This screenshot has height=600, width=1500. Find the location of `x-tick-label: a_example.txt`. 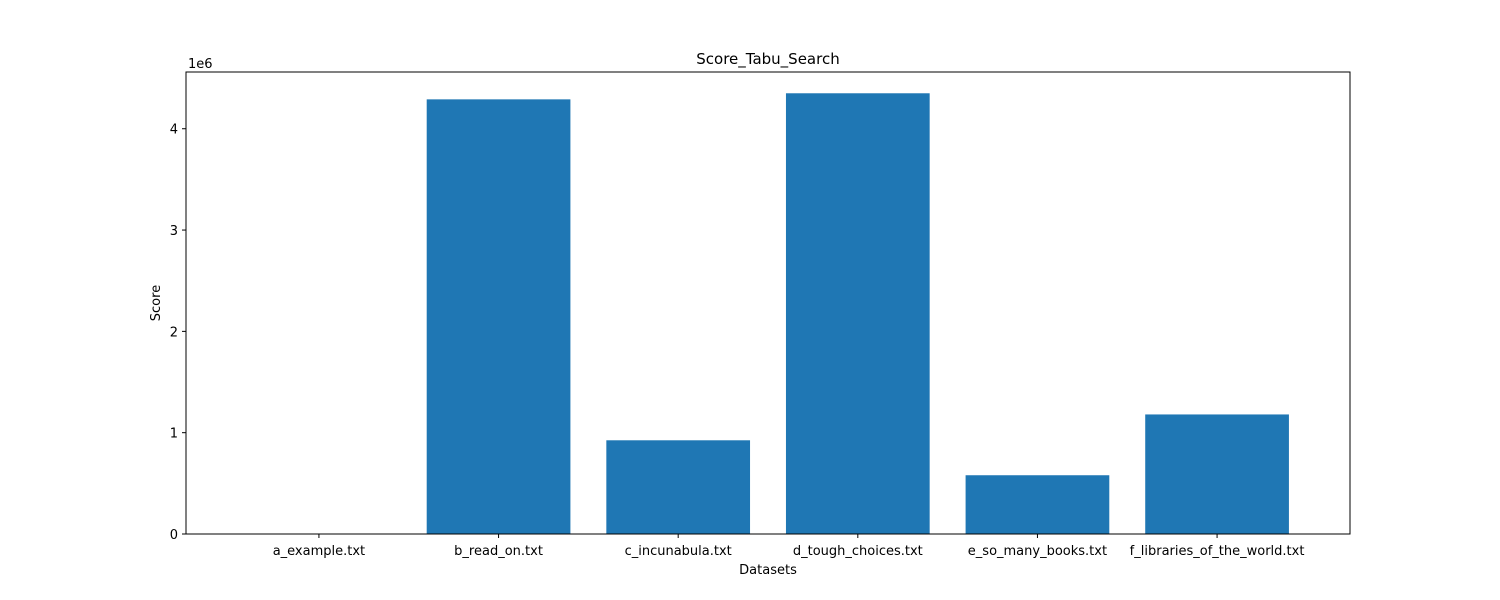

x-tick-label: a_example.txt is located at coordinates (319, 551).